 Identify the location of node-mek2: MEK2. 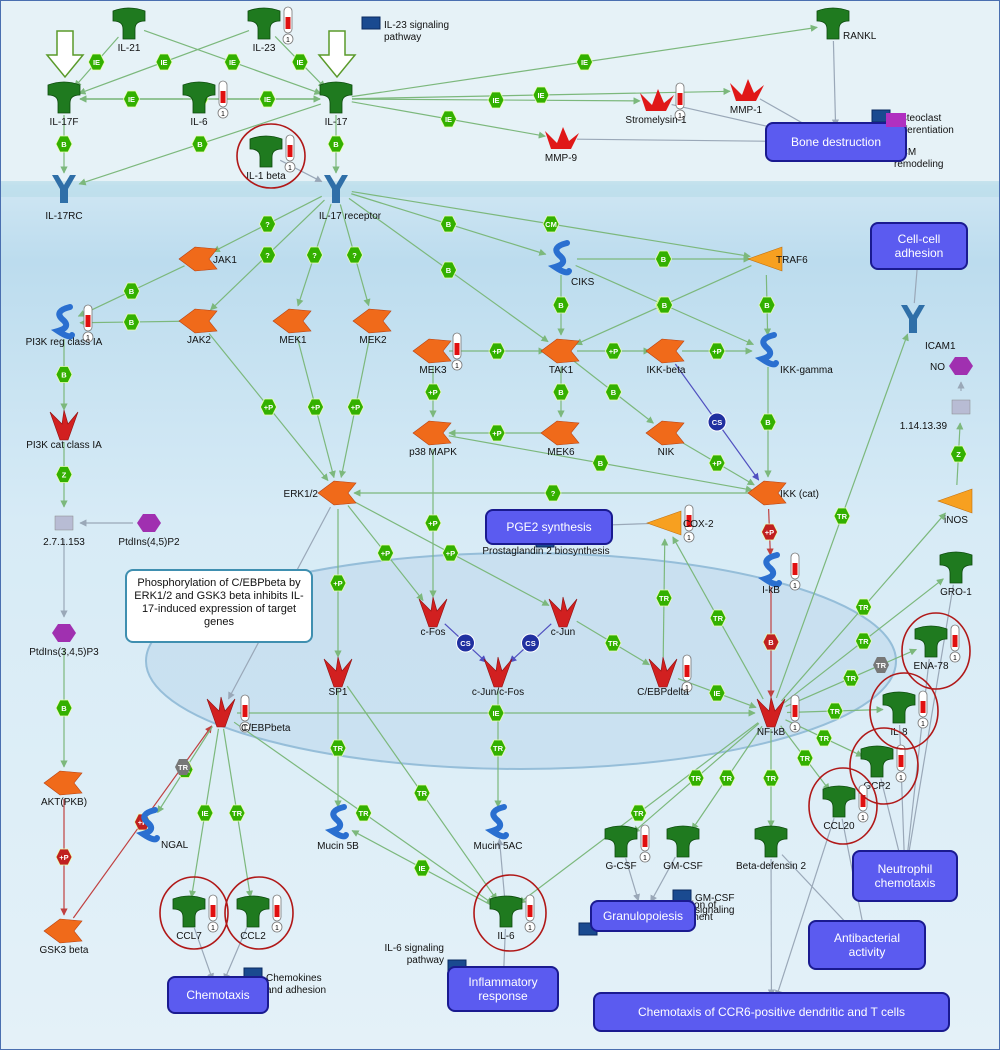
(372, 327).